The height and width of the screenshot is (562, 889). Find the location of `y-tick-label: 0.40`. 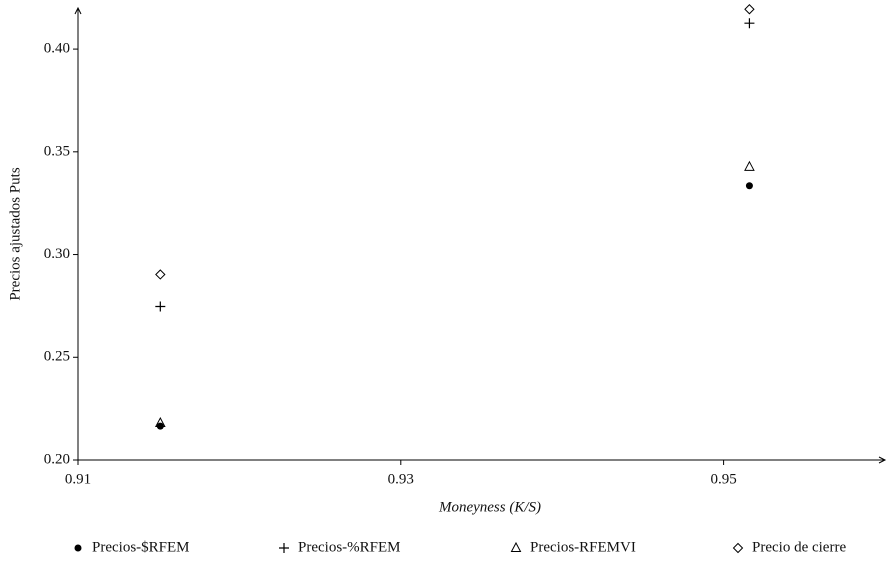

y-tick-label: 0.40 is located at coordinates (57, 49).